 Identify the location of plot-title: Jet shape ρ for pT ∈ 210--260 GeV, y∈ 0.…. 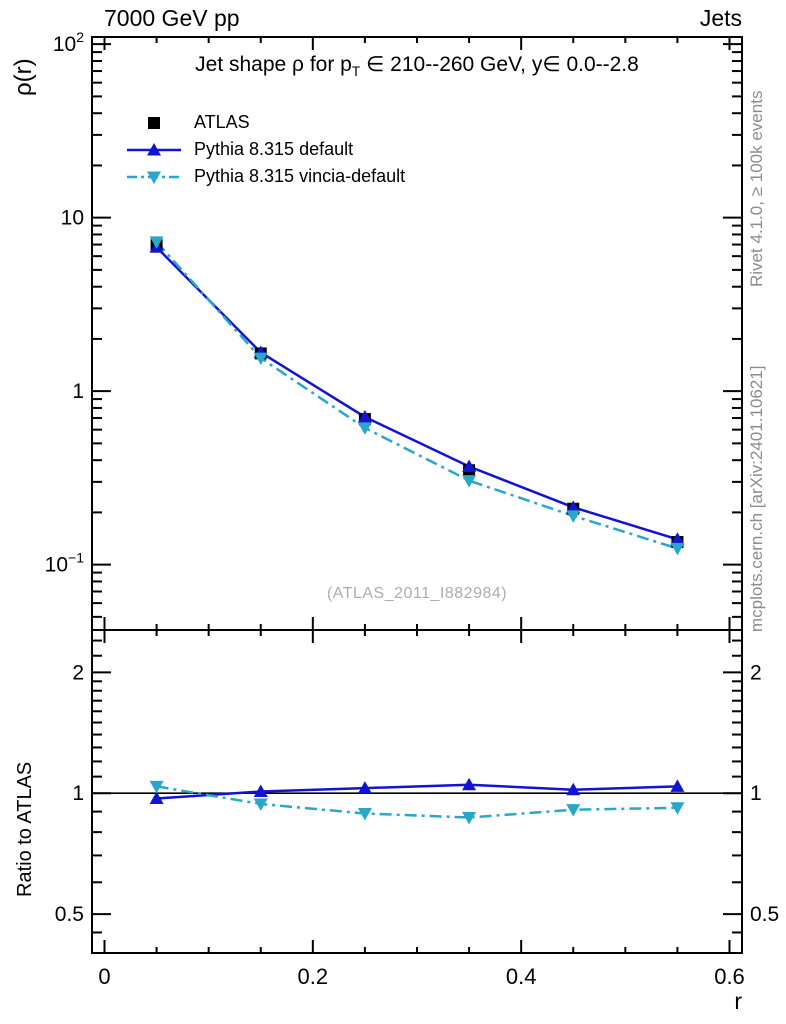
(417, 65).